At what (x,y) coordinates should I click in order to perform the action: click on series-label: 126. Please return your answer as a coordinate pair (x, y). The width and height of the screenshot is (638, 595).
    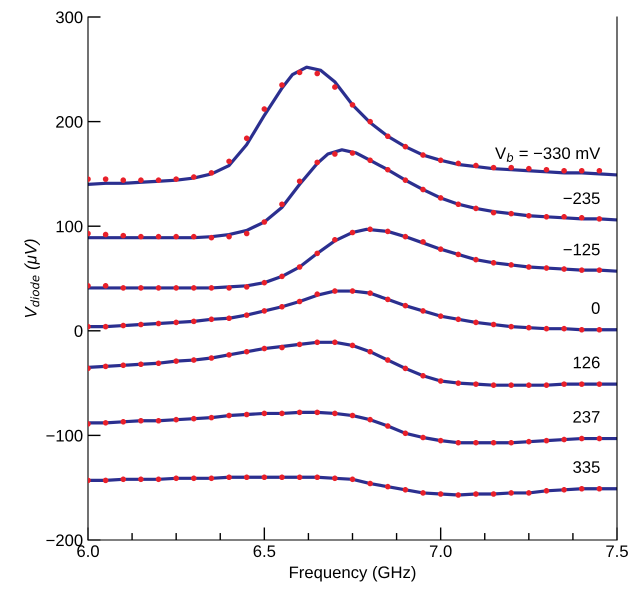
    Looking at the image, I should click on (587, 362).